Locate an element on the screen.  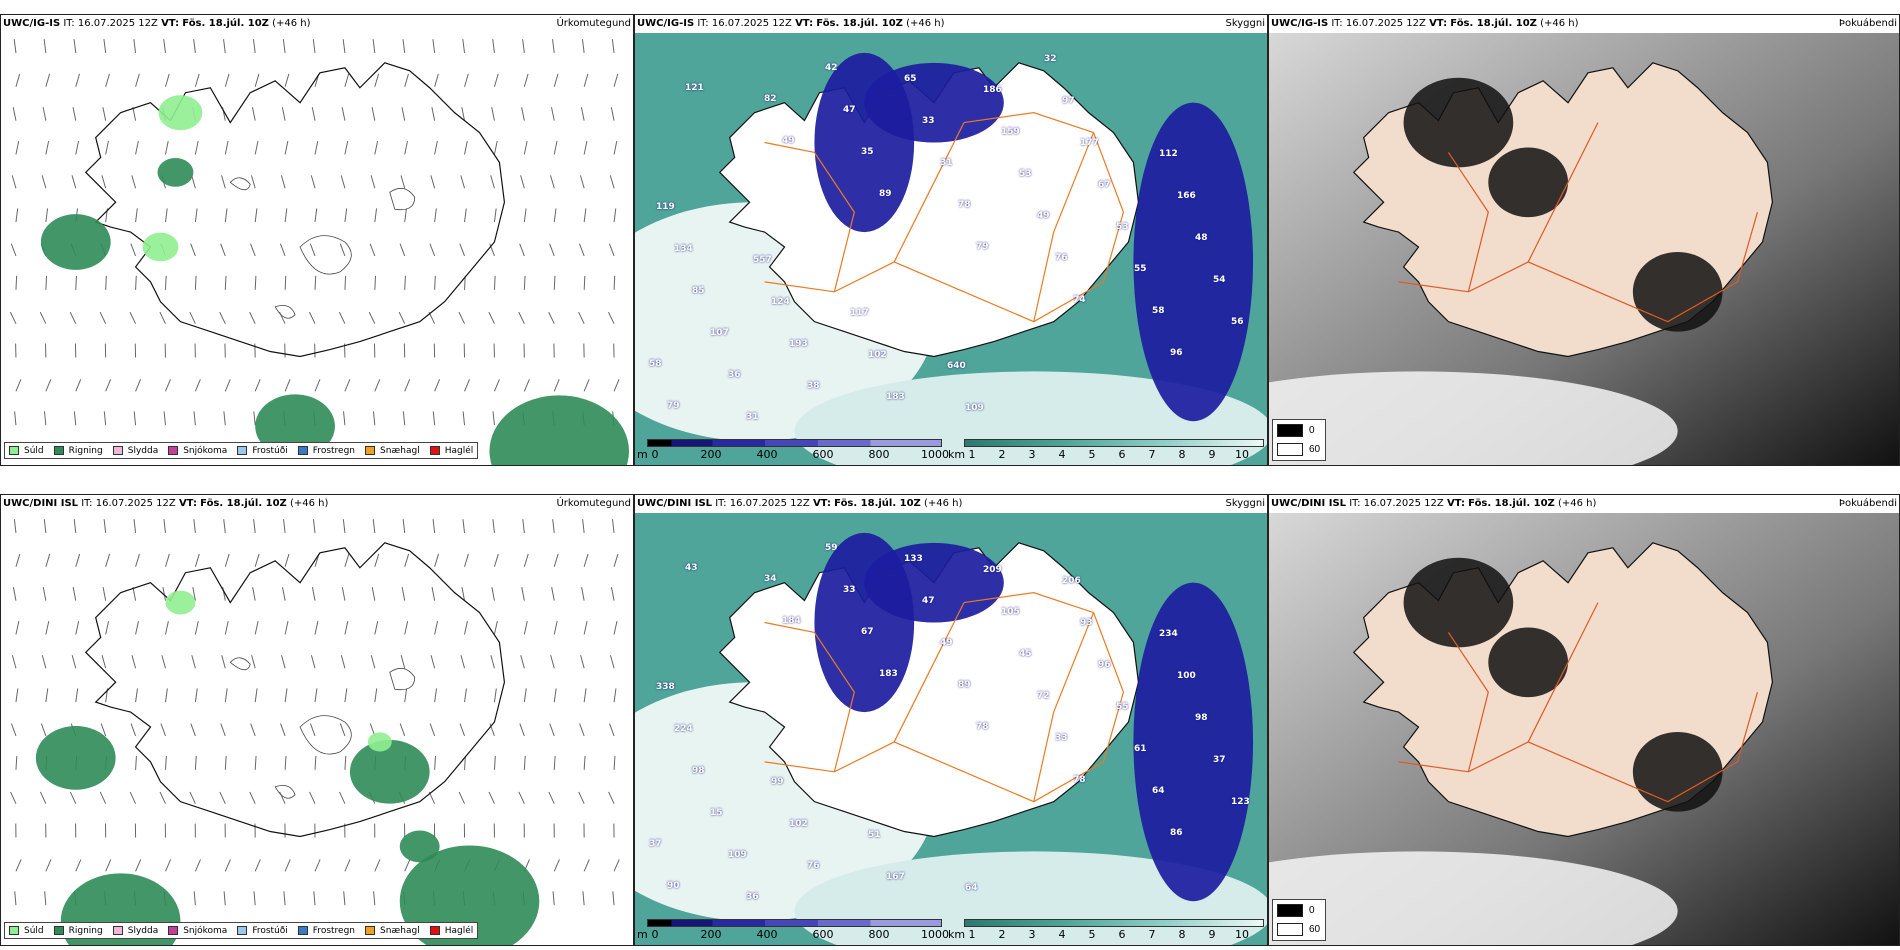
init-time: 16.07.2025 12Z is located at coordinates (135, 503).